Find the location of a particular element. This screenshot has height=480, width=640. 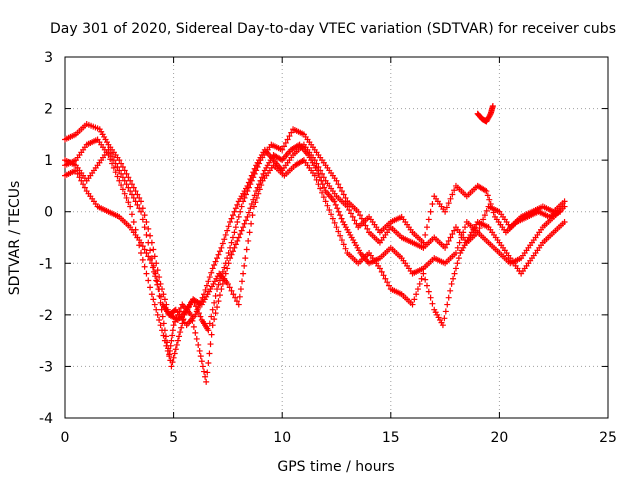

x-tick-label: 20 is located at coordinates (499, 438).